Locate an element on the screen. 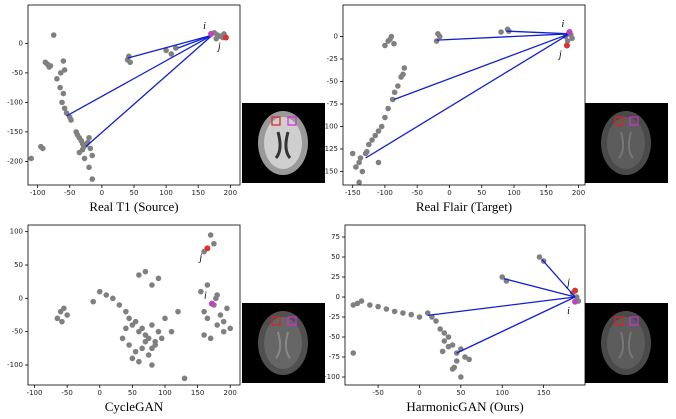 This screenshot has height=419, width=676. x-tick-label: -100 is located at coordinates (38, 193).